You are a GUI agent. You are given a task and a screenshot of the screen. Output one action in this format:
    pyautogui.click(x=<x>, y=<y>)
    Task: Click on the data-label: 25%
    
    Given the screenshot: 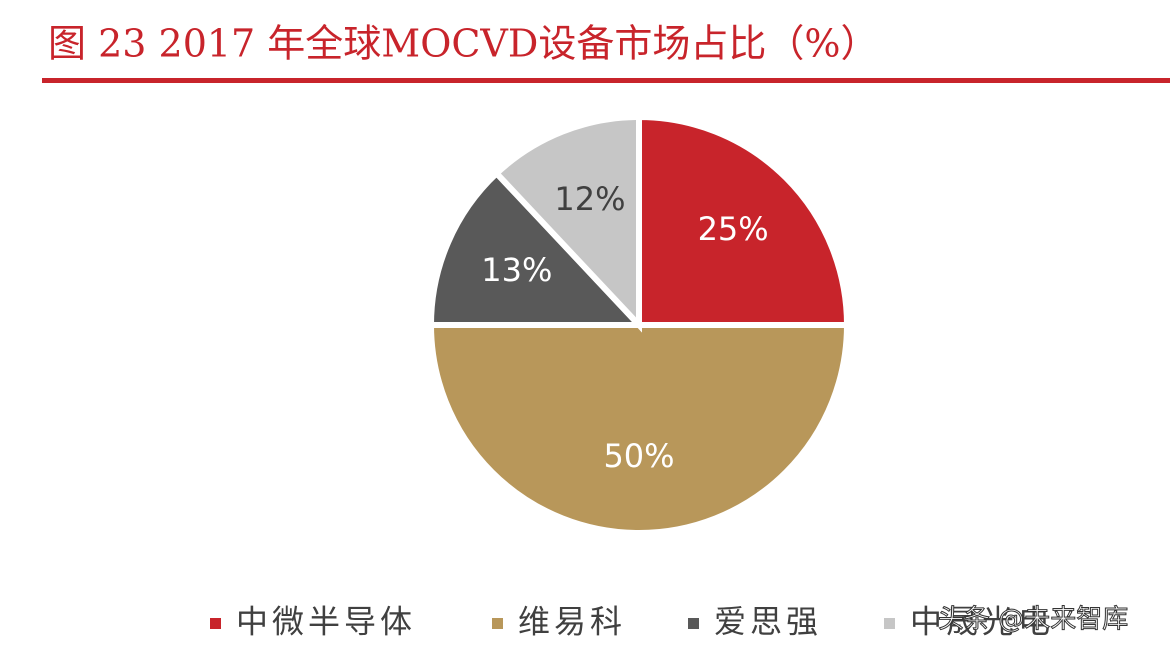 What is the action you would take?
    pyautogui.click(x=733, y=229)
    